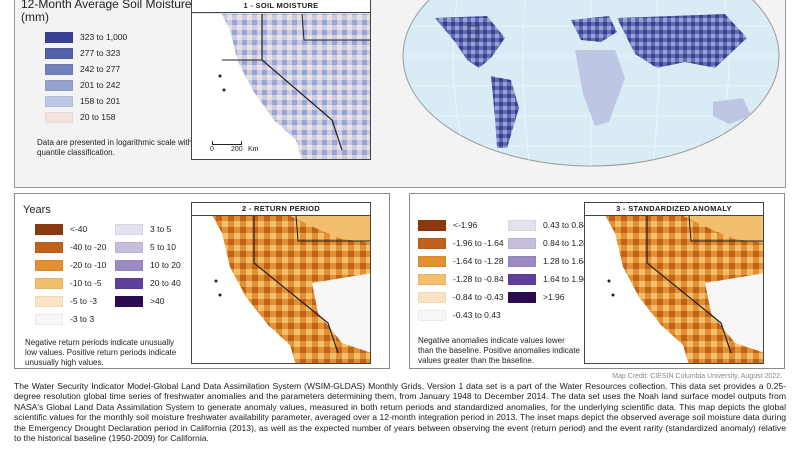  I want to click on soil-moisture-legend-title: 12-Month Average Soil Moisture (mm), so click(106, 12).